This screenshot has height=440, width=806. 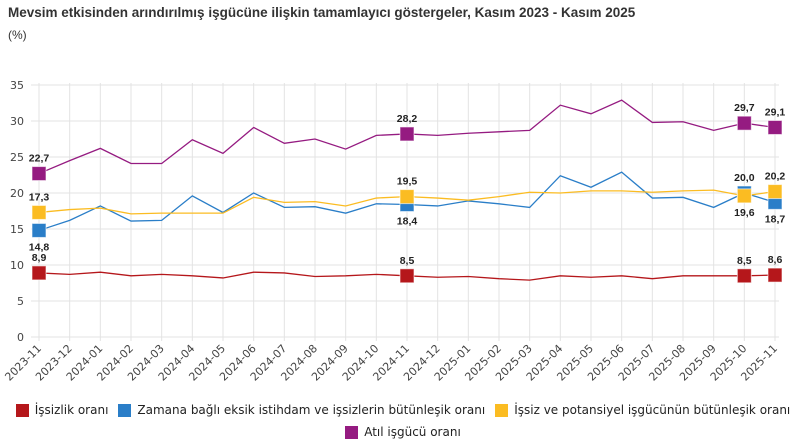 What do you see at coordinates (744, 178) in the screenshot?
I see `data-label: 20,0` at bounding box center [744, 178].